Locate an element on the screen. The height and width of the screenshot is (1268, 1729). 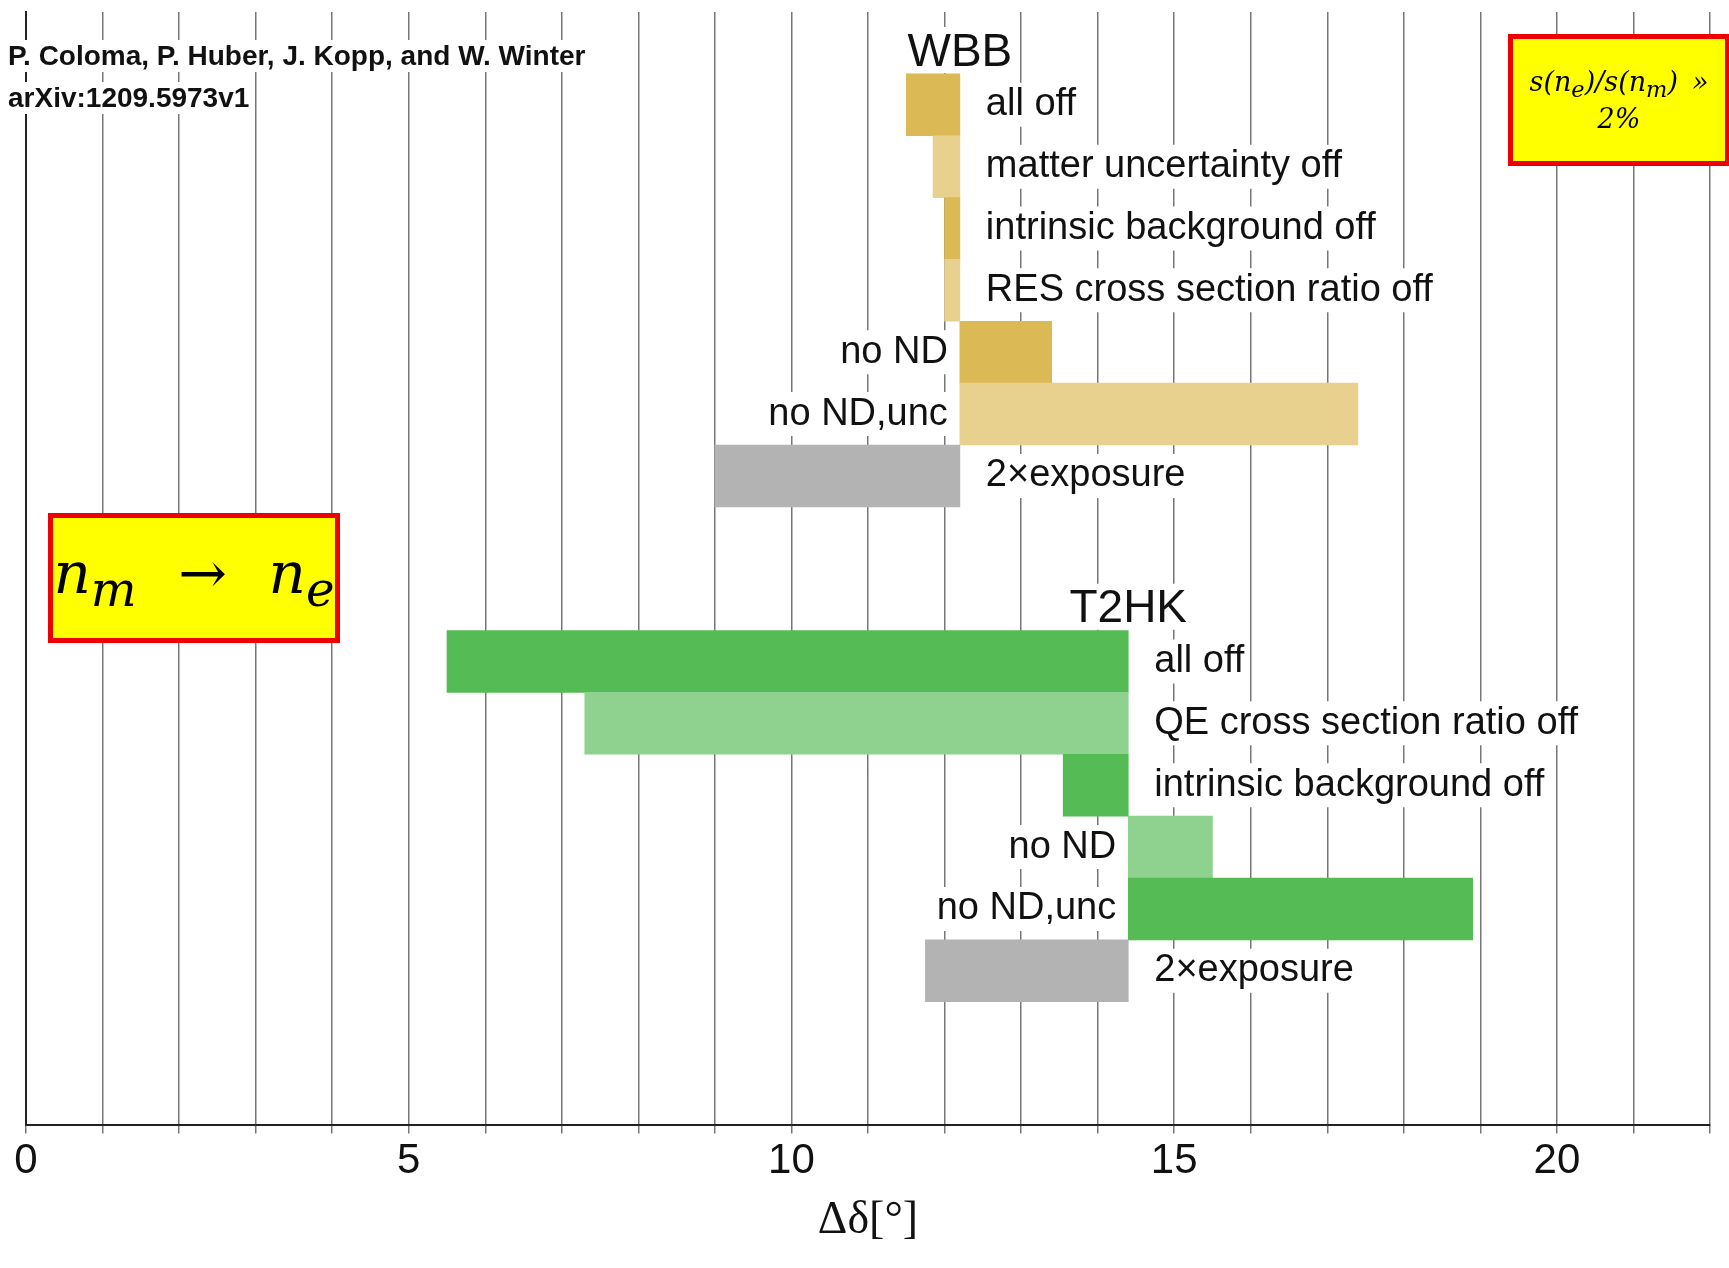
series-label: WBB is located at coordinates (960, 49).